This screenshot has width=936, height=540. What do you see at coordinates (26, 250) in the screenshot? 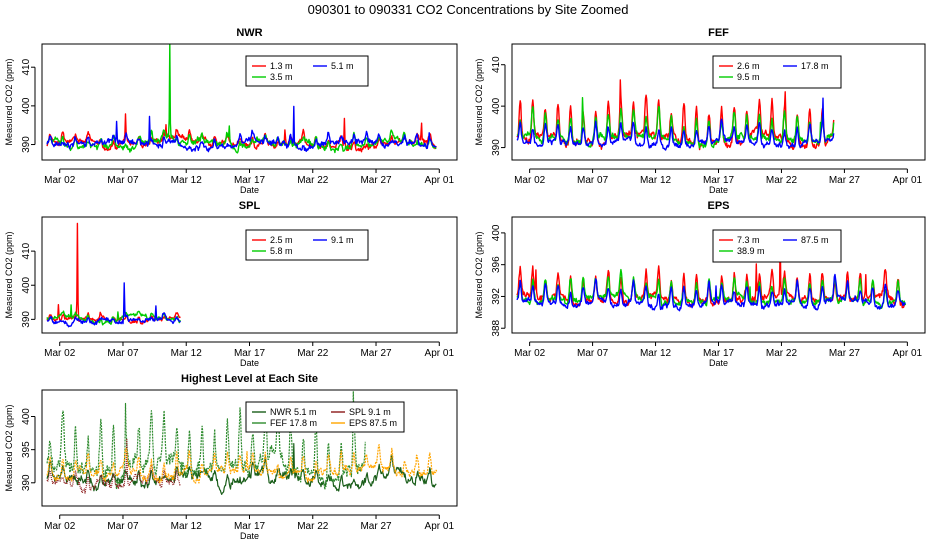
I see `y-tick-label: 410` at bounding box center [26, 250].